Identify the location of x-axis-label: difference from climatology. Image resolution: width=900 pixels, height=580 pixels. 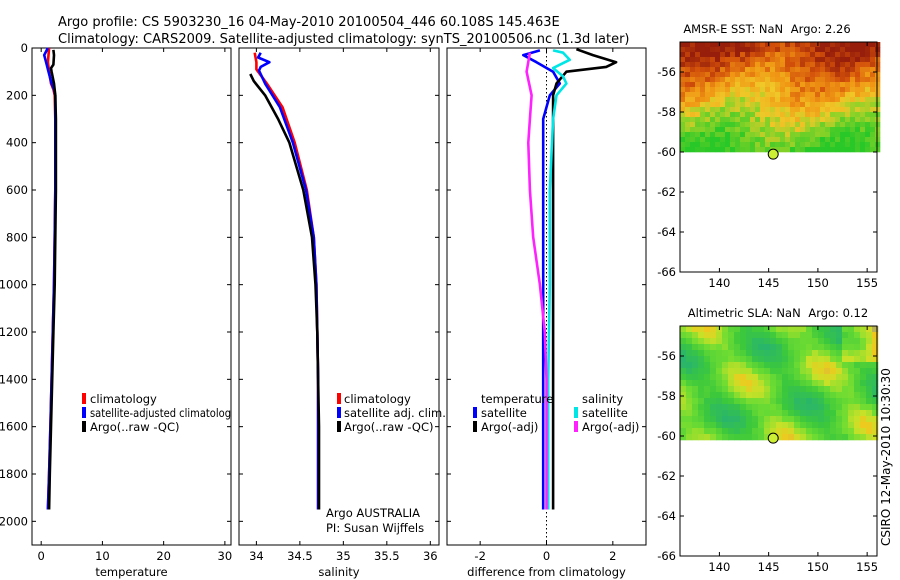
(546, 572).